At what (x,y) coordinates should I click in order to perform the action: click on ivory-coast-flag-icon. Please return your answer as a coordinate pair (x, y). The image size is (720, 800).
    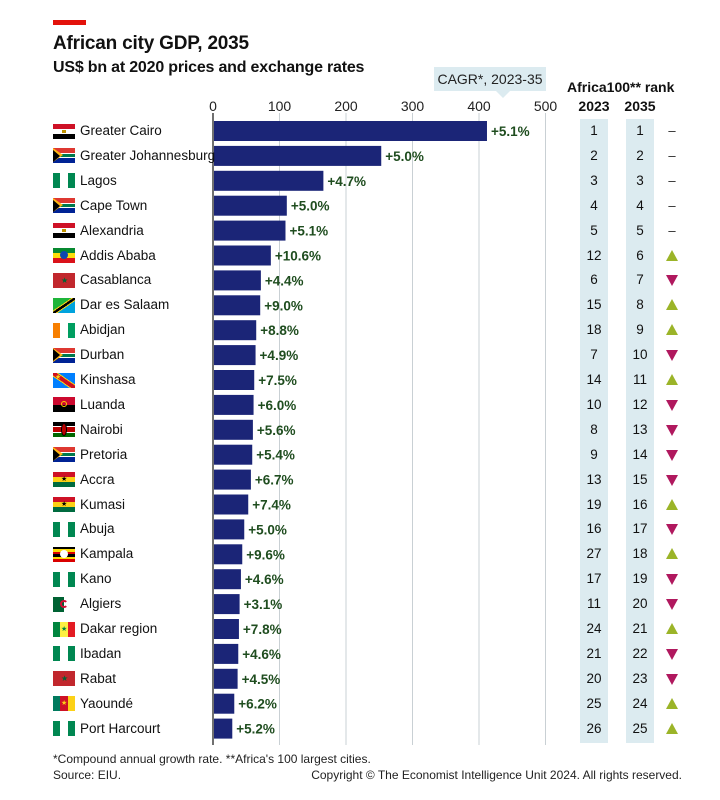
    Looking at the image, I should click on (64, 330).